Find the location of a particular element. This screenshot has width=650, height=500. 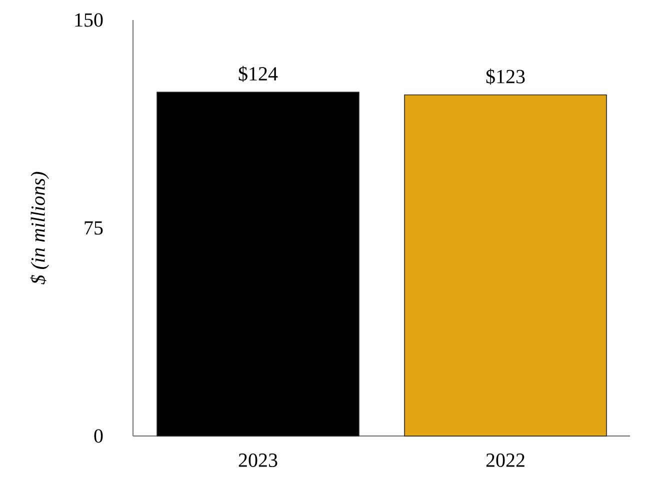

x-tick-label: 2022 is located at coordinates (505, 461).